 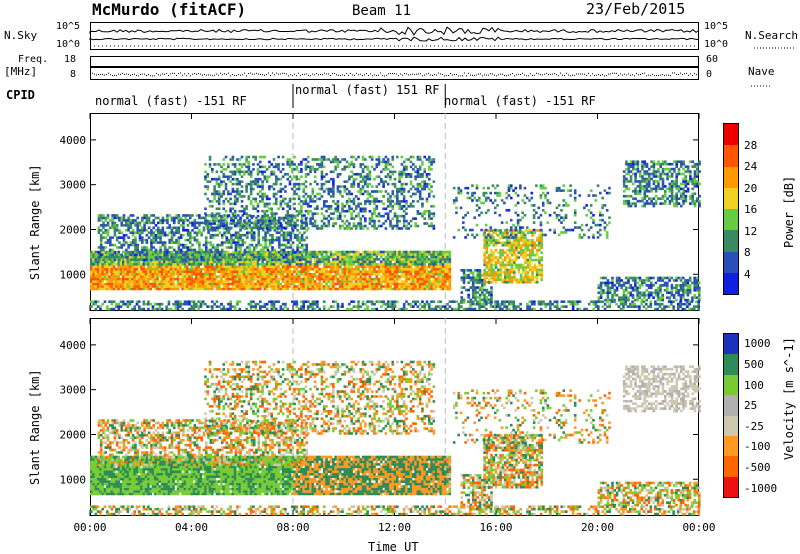 What do you see at coordinates (73, 229) in the screenshot?
I see `ytick-label-0-2: 2000` at bounding box center [73, 229].